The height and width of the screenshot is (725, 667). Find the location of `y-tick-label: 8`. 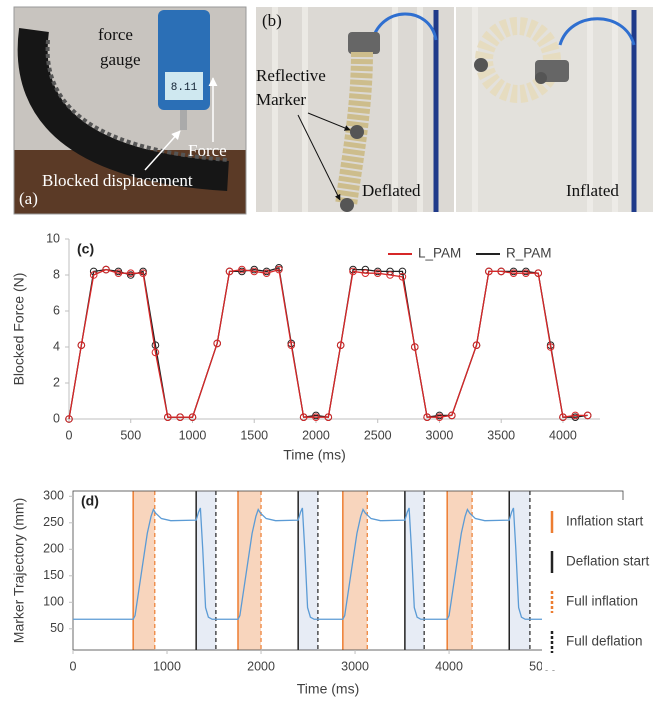

y-tick-label: 8 is located at coordinates (56, 274).